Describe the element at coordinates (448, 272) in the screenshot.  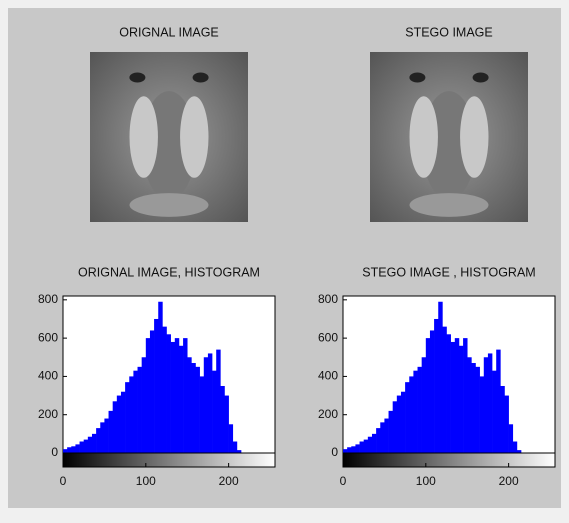
I see `chart-title: STEGO IMAGE , HISTOGRAM` at that location.